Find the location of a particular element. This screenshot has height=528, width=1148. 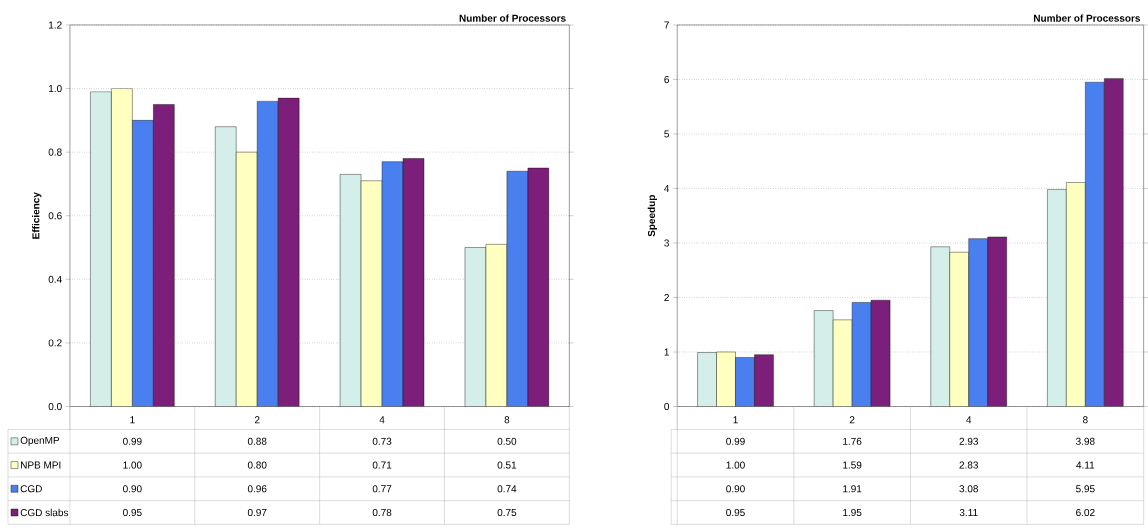

y-tick-label: 0.4 is located at coordinates (55, 279).